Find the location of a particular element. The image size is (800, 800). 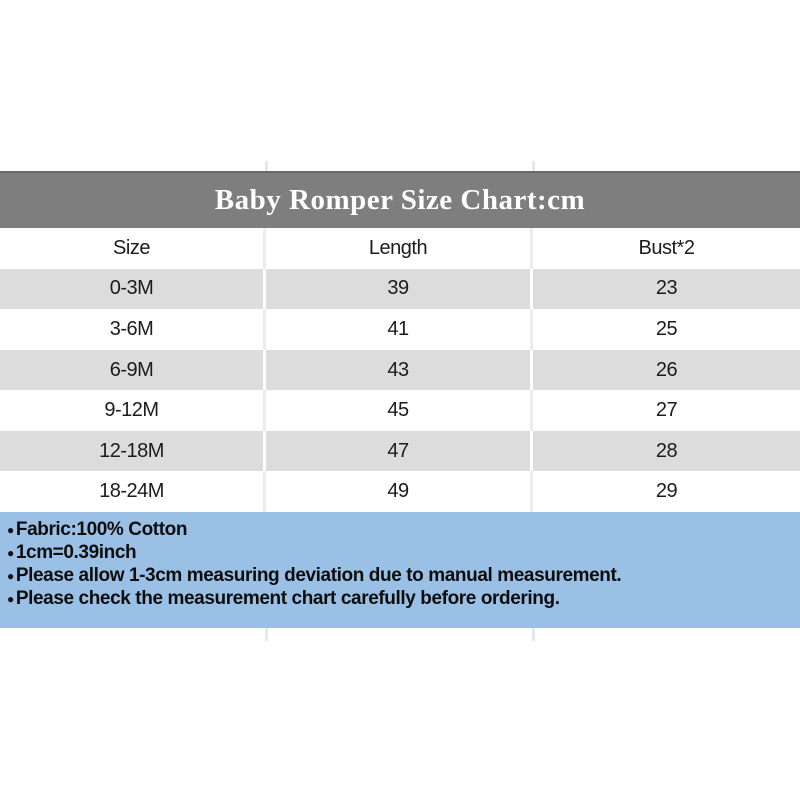

size-cell: 3-6M is located at coordinates (133, 329).